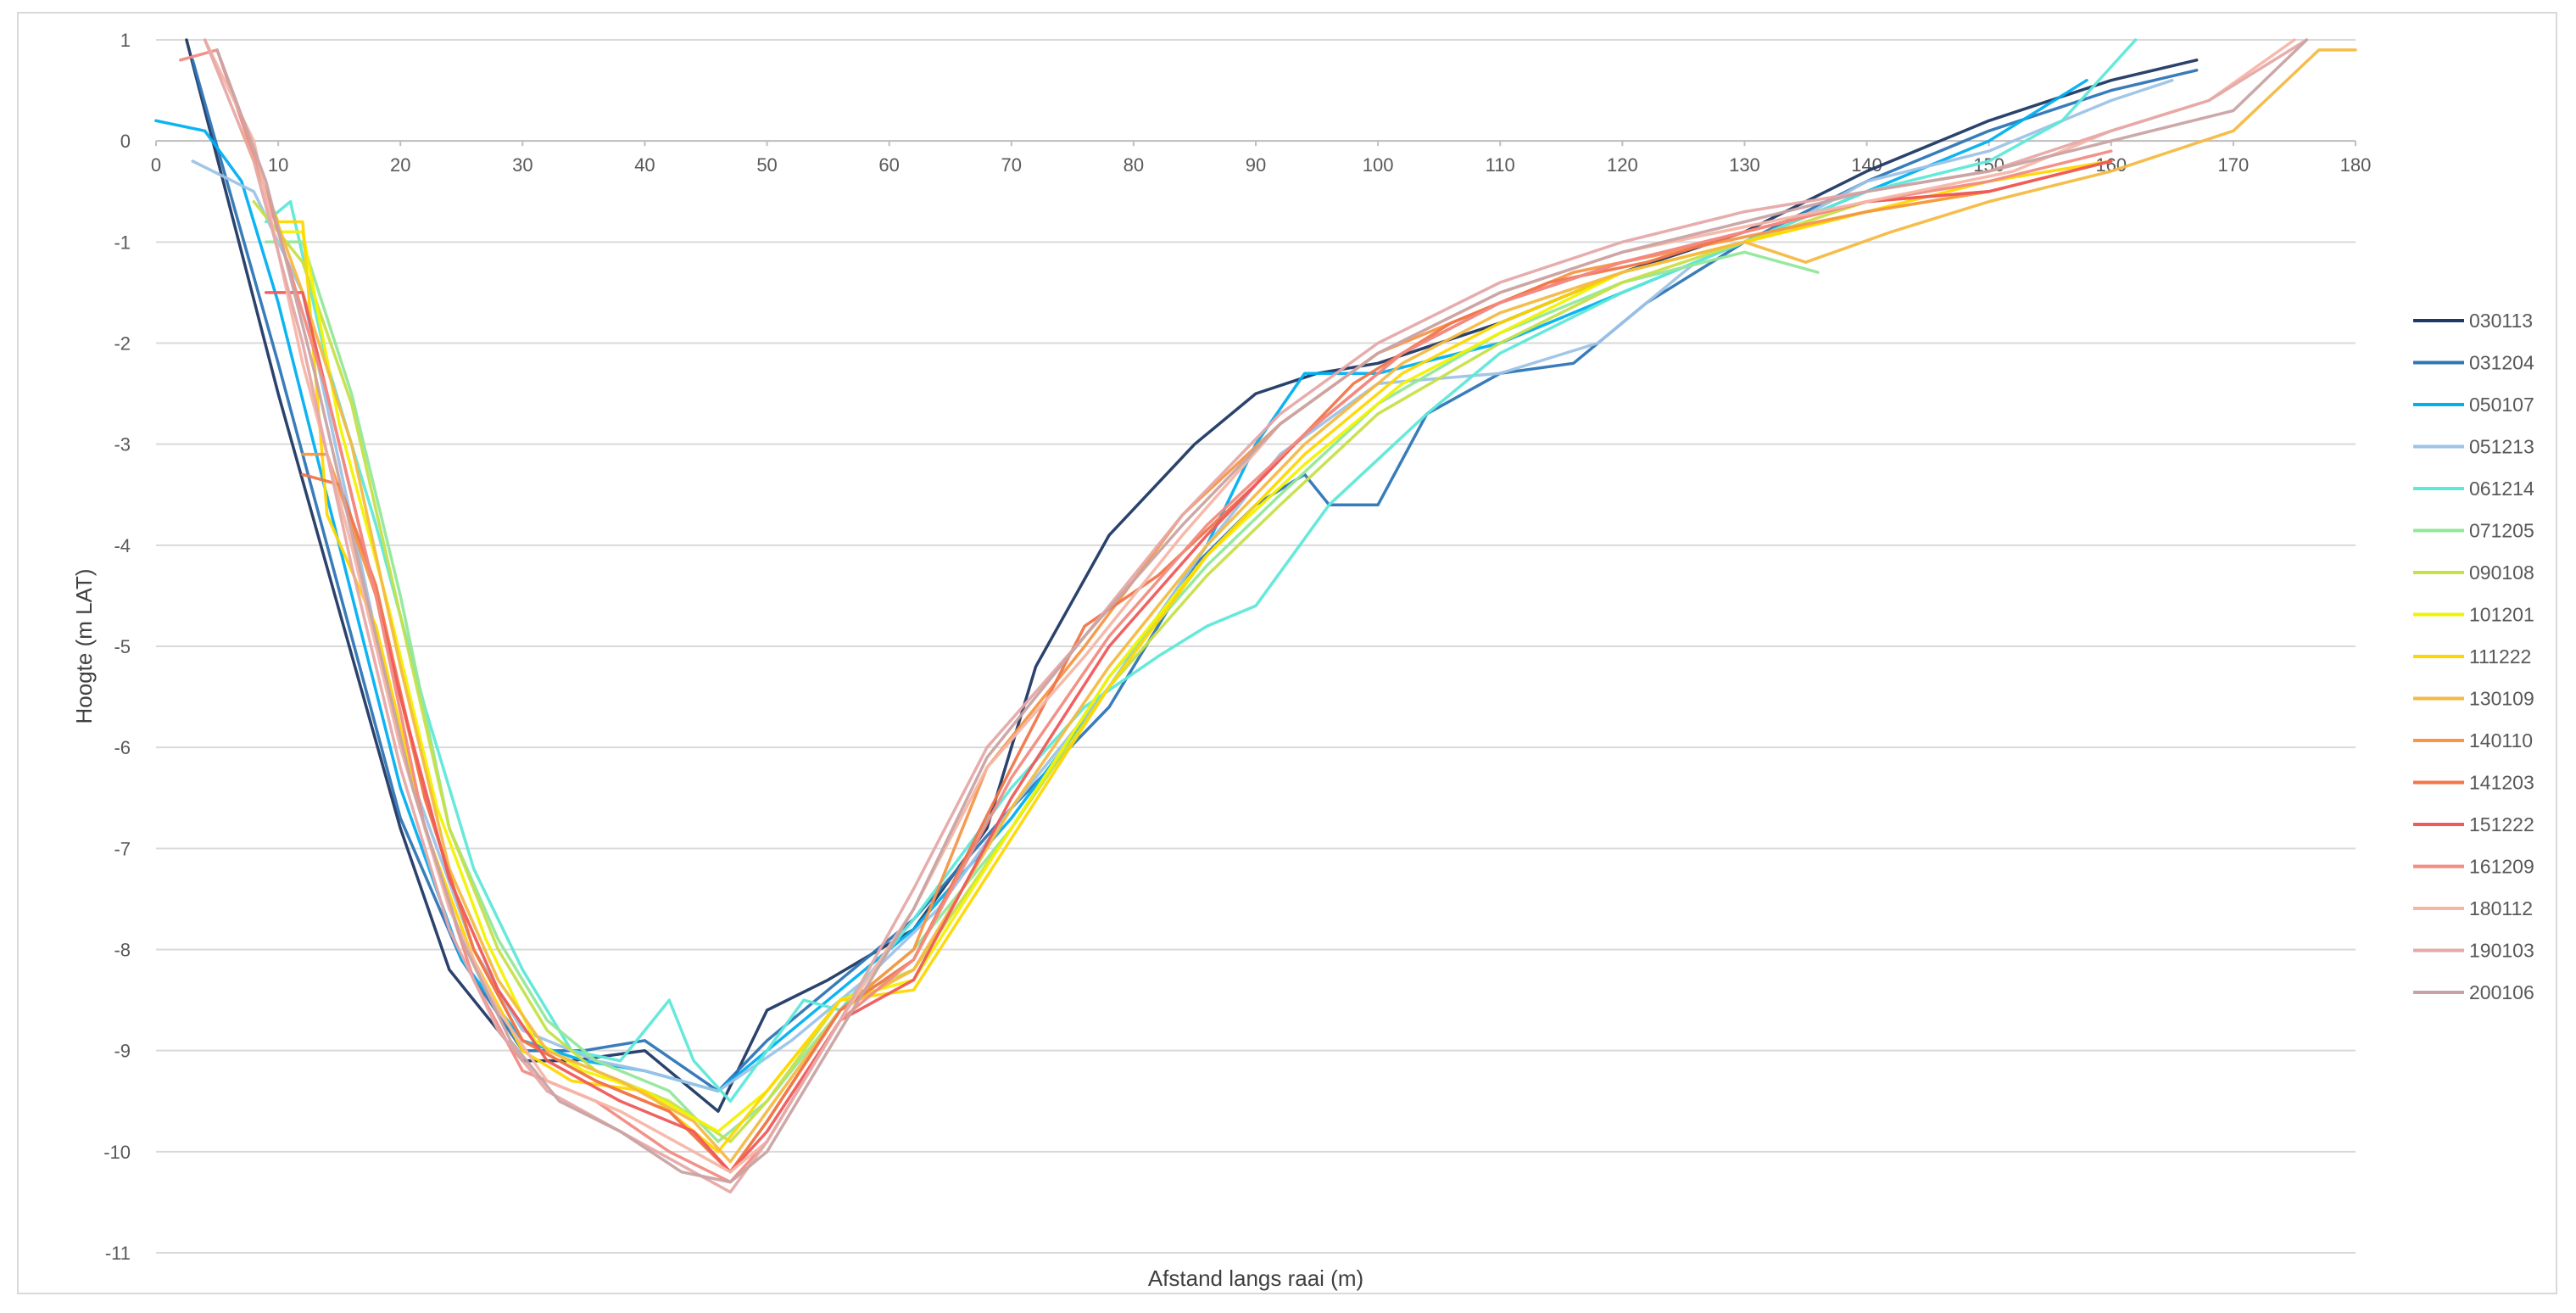 The width and height of the screenshot is (2576, 1313). What do you see at coordinates (1378, 165) in the screenshot?
I see `x-tick-label: 100` at bounding box center [1378, 165].